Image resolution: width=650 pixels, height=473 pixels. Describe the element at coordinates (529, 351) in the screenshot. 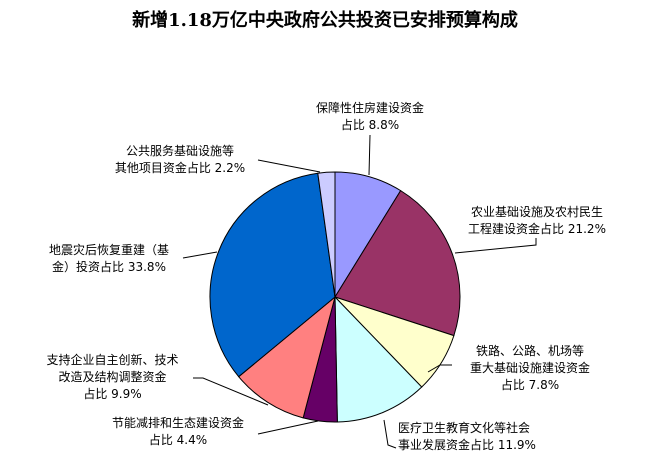

I see `label-line: 铁路、公路、机场等` at that location.